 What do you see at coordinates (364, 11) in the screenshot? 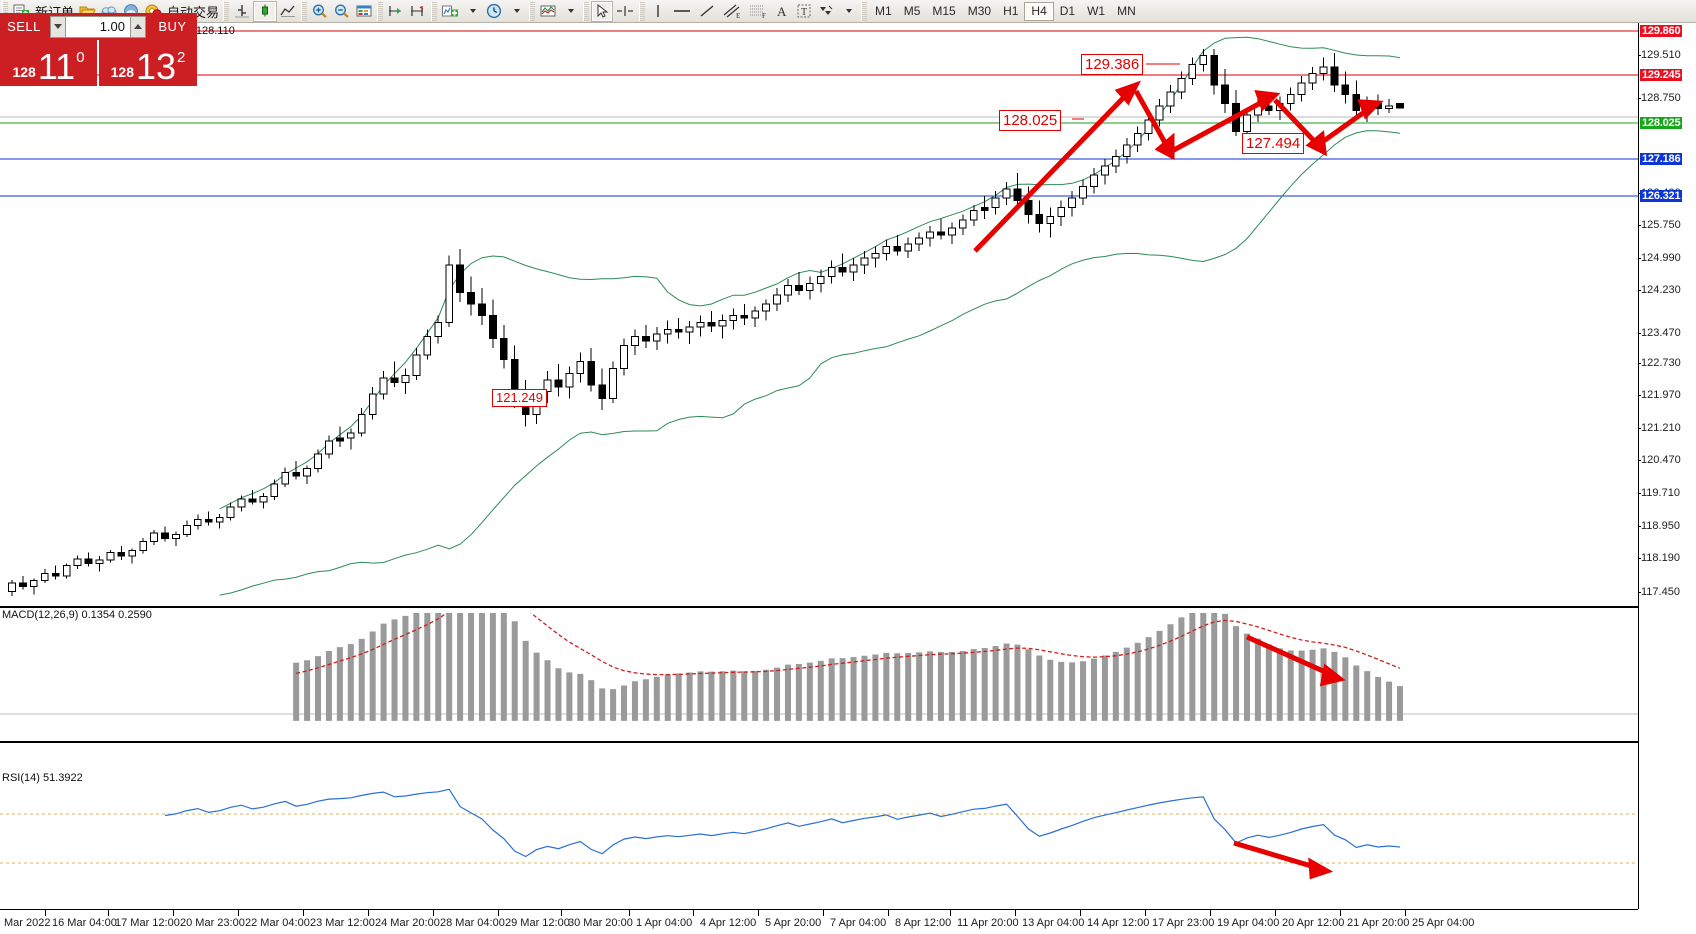
I see `data-window-icon` at bounding box center [364, 11].